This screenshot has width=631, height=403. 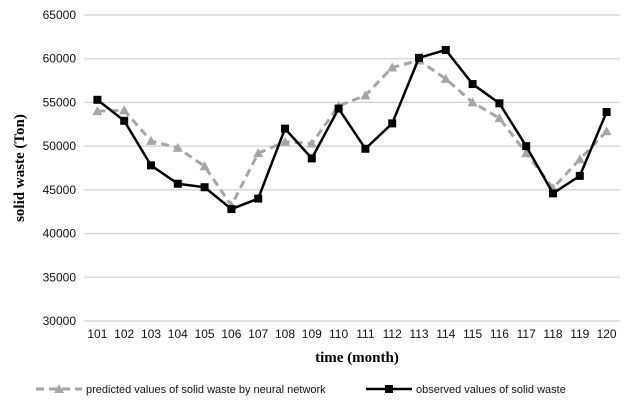 What do you see at coordinates (552, 334) in the screenshot?
I see `x-tick-label: 118` at bounding box center [552, 334].